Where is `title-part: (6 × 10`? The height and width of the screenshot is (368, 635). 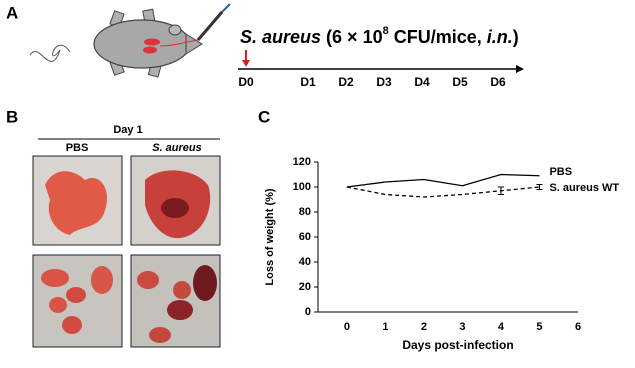 title-part: (6 × 10 is located at coordinates (352, 37).